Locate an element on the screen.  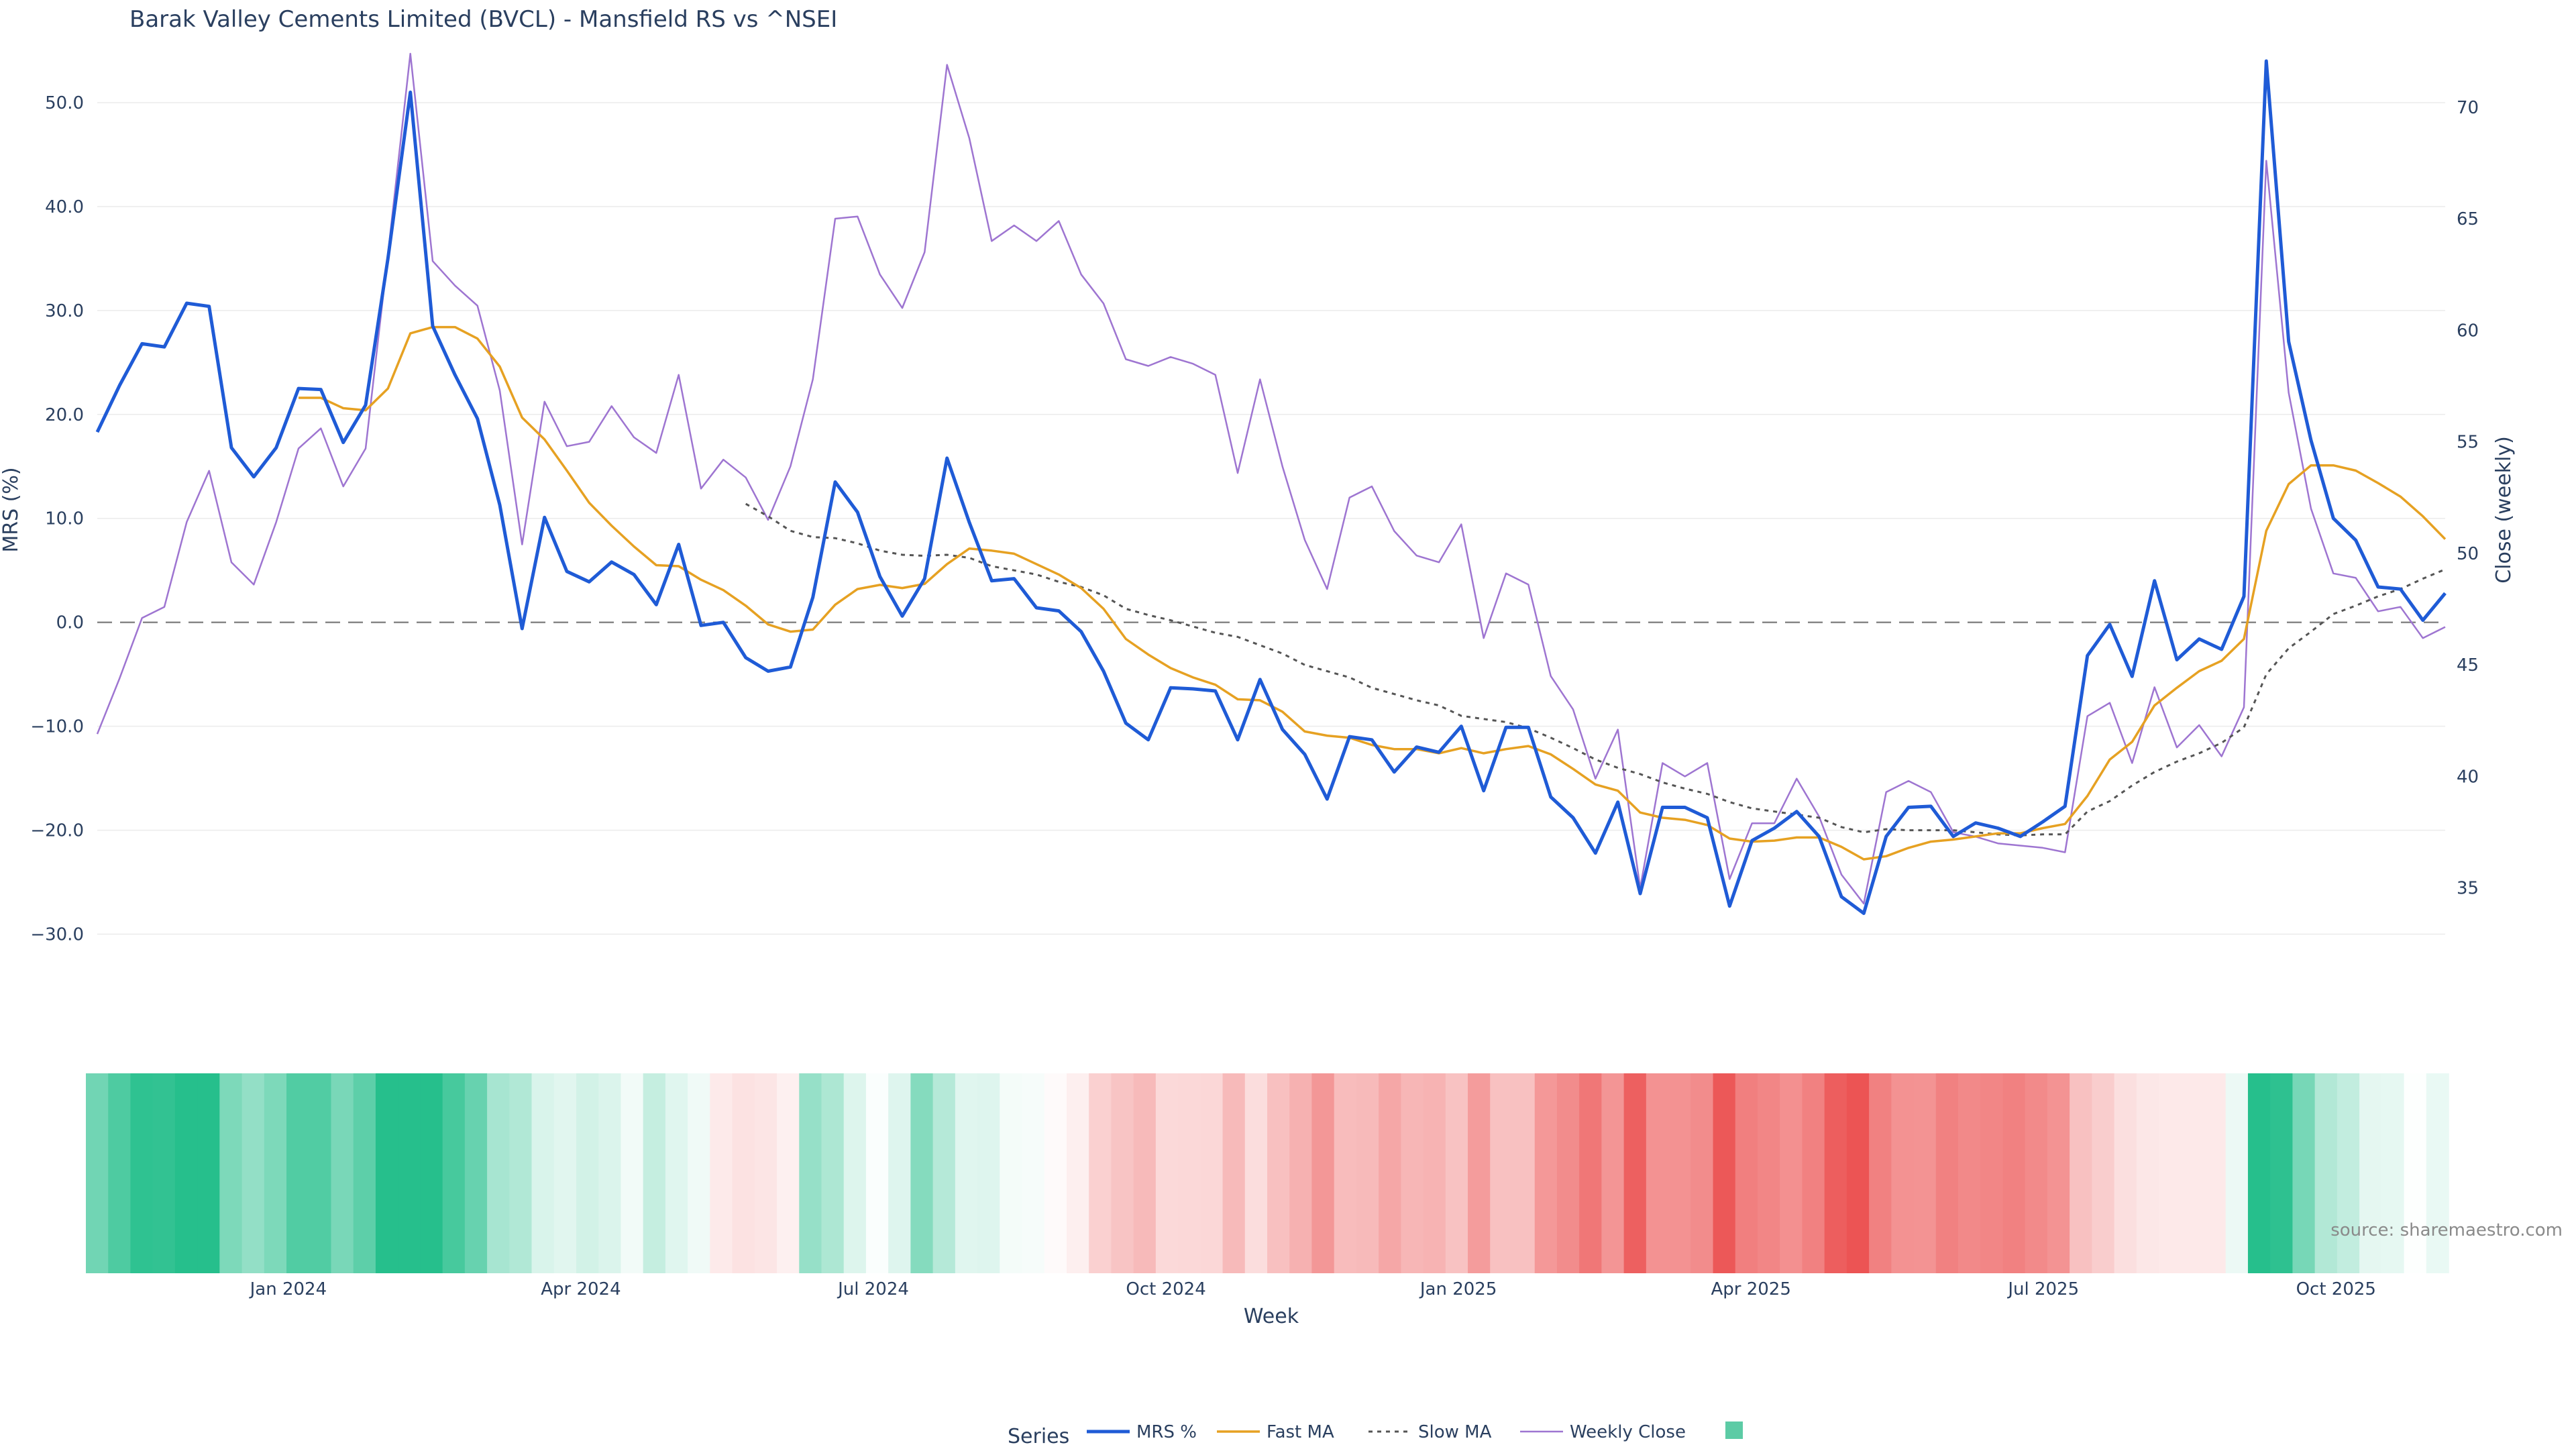
ytick-left-label: 30.0 is located at coordinates (64, 311).